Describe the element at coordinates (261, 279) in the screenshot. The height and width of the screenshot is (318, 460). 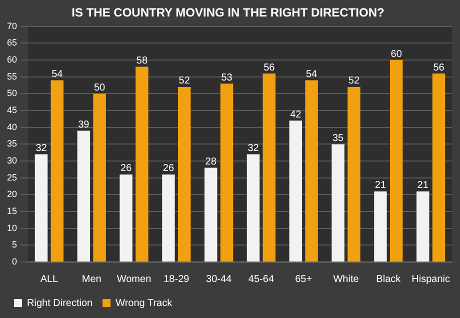
I see `x-tick-label: 45-64` at that location.